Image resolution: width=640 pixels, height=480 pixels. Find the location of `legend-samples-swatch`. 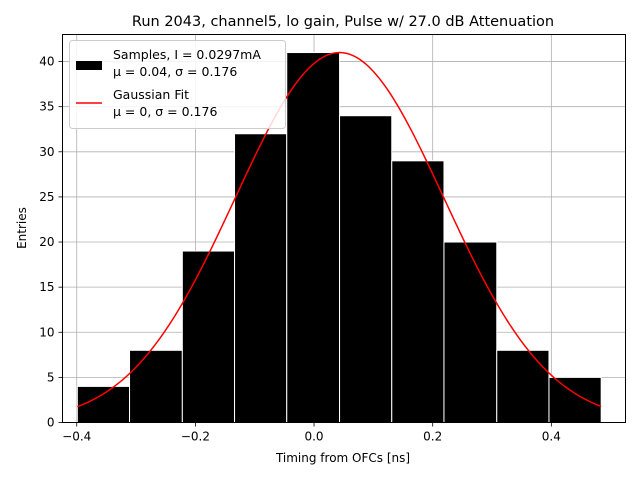

legend-samples-swatch is located at coordinates (89, 65).